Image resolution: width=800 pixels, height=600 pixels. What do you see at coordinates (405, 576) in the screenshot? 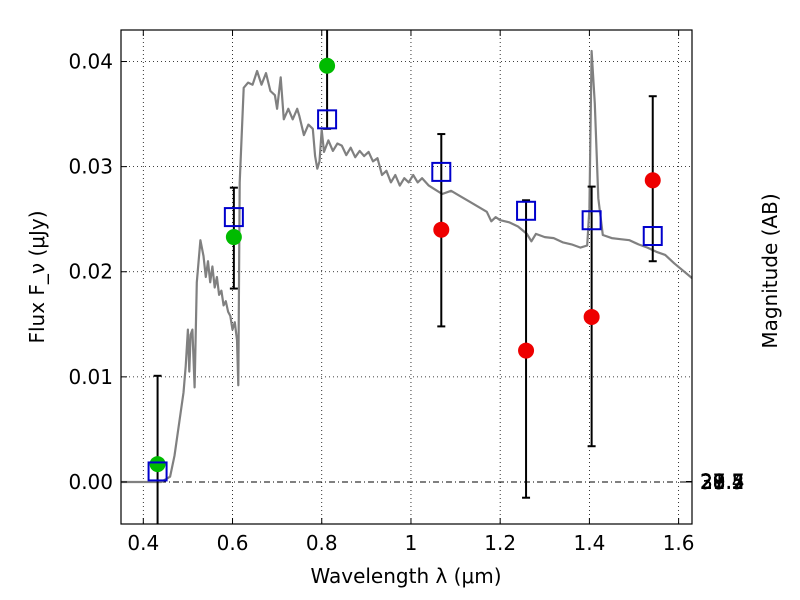
I see `x-axis-label: Wavelength λ (μm)` at bounding box center [405, 576].